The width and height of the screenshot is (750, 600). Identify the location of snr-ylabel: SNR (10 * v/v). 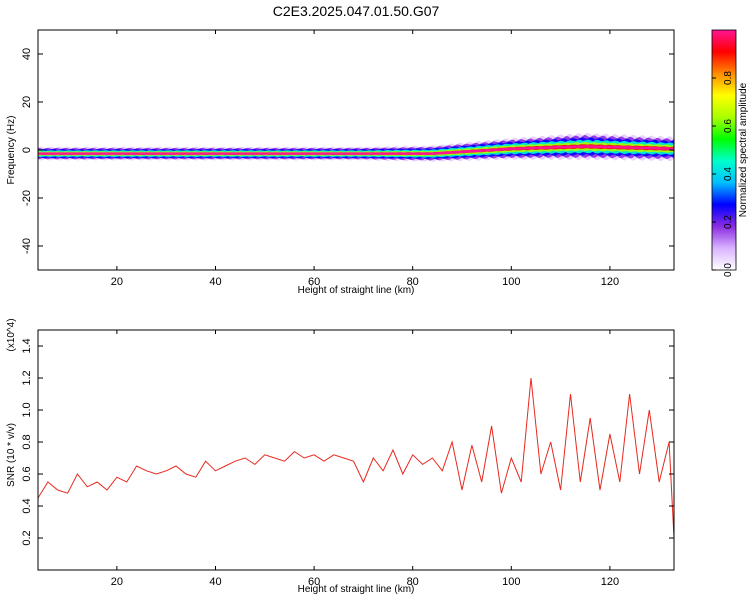
(11, 455).